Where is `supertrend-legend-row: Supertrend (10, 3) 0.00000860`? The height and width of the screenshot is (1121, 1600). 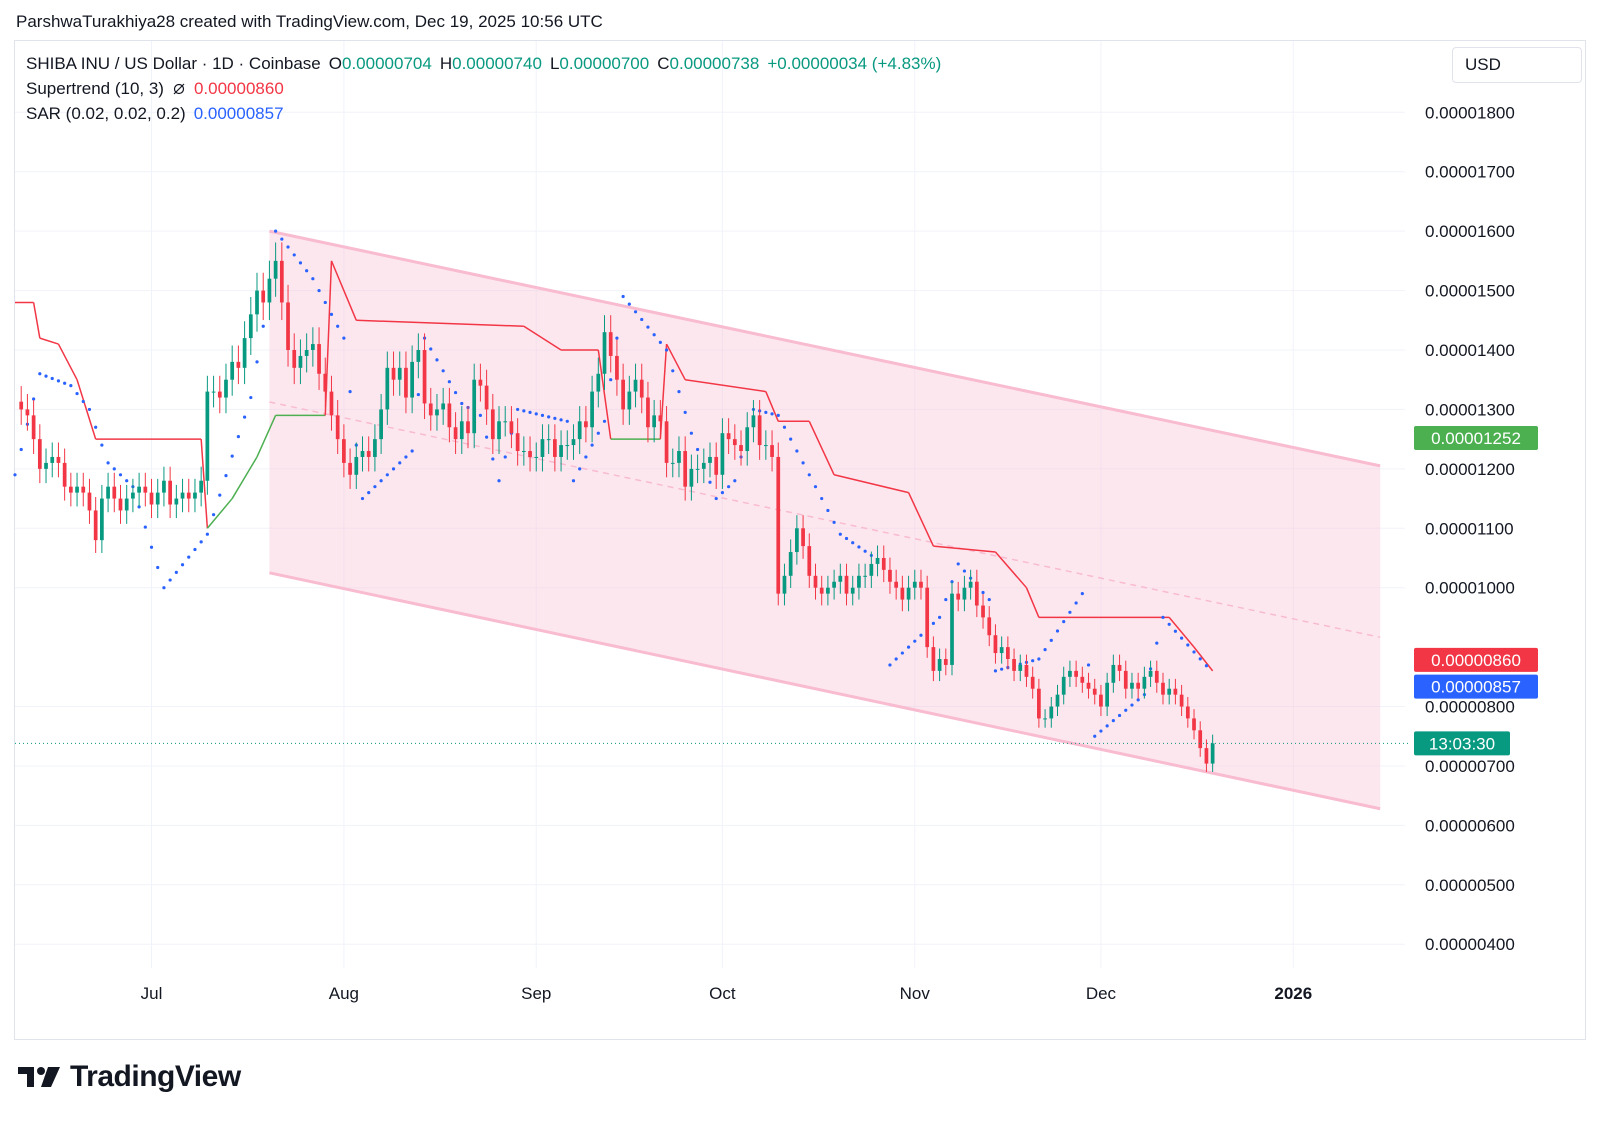 supertrend-legend-row: Supertrend (10, 3) 0.00000860 is located at coordinates (483, 88).